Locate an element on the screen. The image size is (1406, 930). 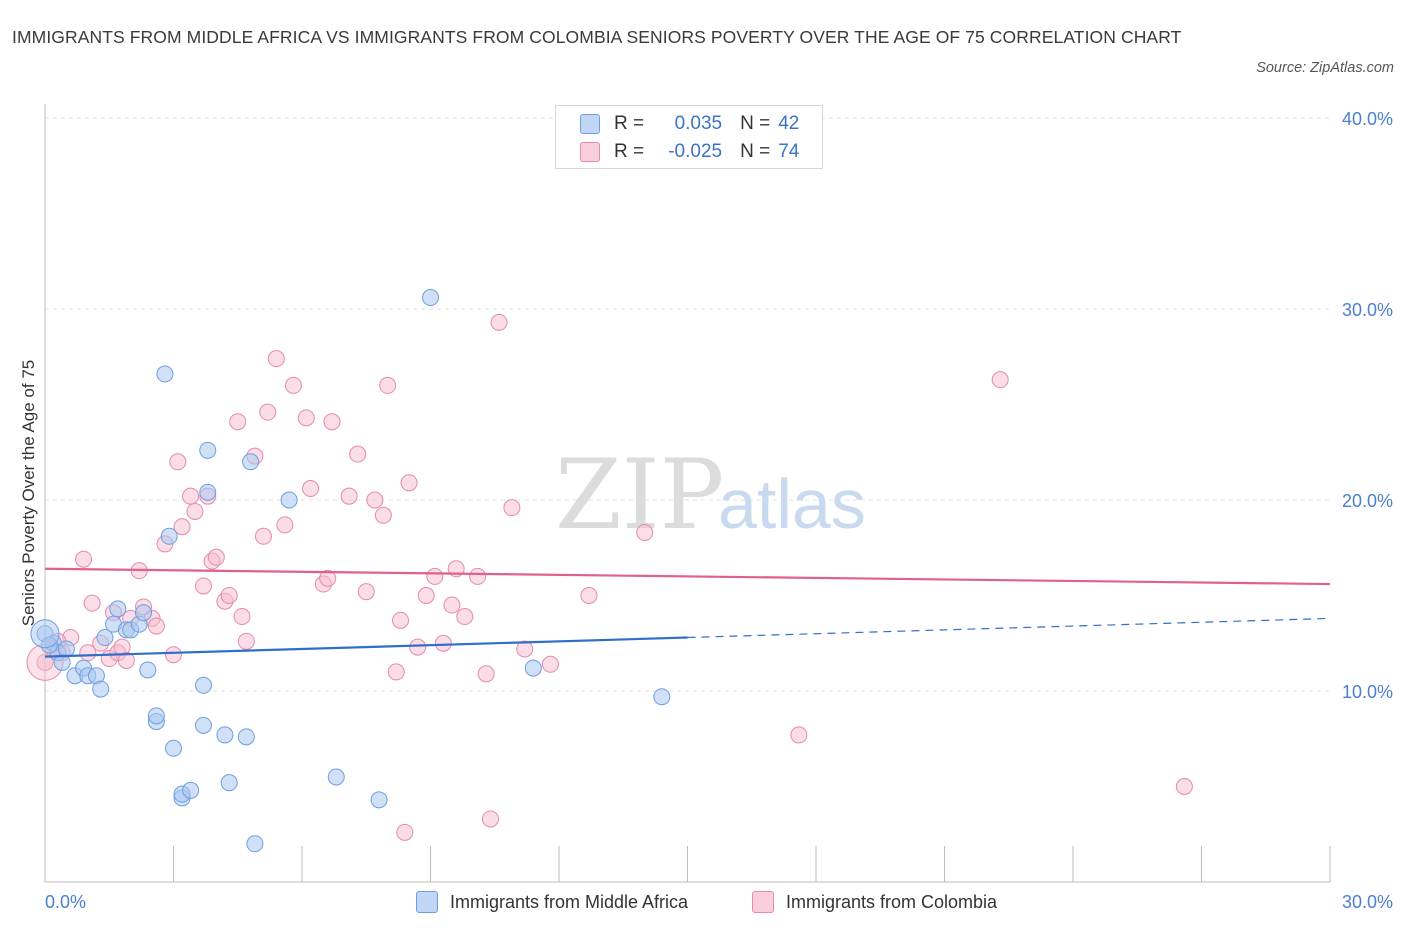
legend-n-label: N = is located at coordinates (755, 123).